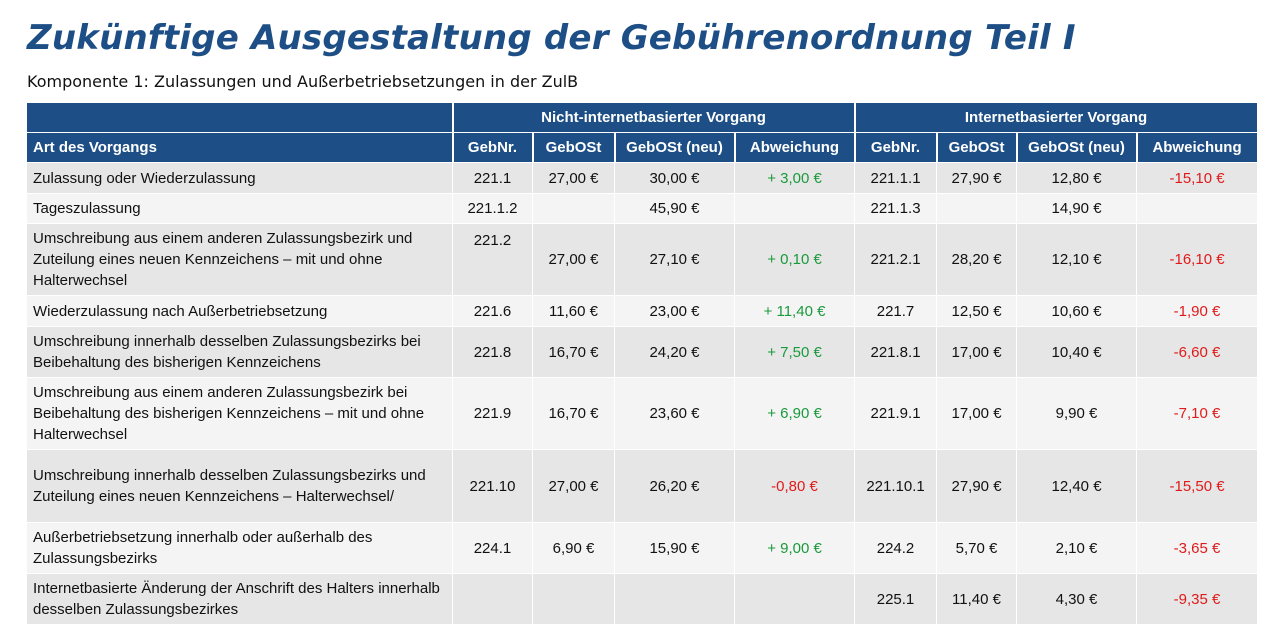 The width and height of the screenshot is (1287, 636). Describe the element at coordinates (1197, 352) in the screenshot. I see `row-abweichung-internet: -6,60 €` at that location.